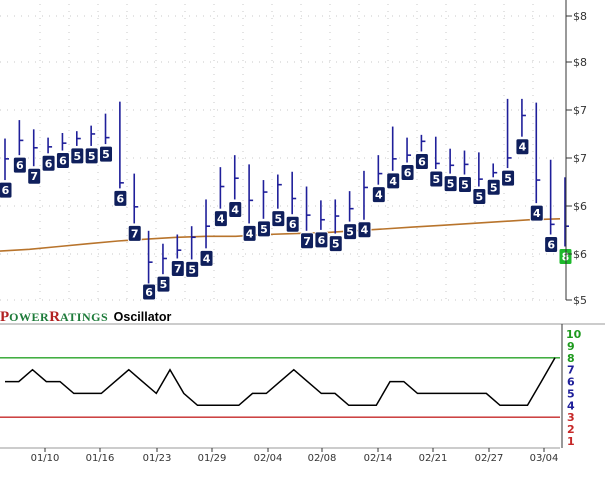 This screenshot has width=605, height=482. What do you see at coordinates (280, 235) in the screenshot?
I see `moving-average-line` at bounding box center [280, 235].